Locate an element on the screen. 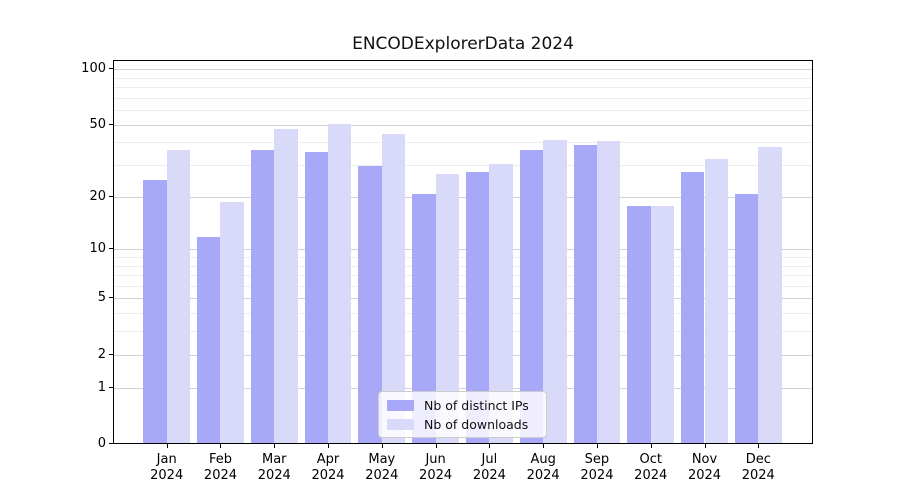 This screenshot has height=500, width=900. y-tick-label-2: 2 is located at coordinates (101, 354).